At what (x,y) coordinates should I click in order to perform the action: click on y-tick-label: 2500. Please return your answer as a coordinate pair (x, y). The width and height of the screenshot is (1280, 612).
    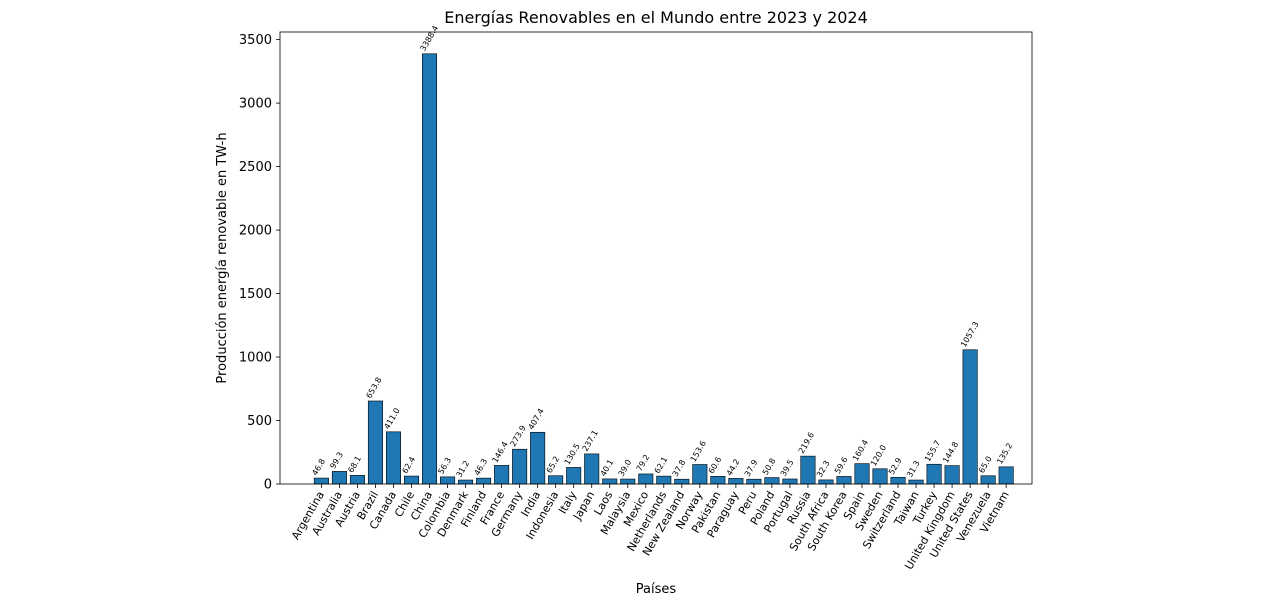
    Looking at the image, I should click on (255, 167).